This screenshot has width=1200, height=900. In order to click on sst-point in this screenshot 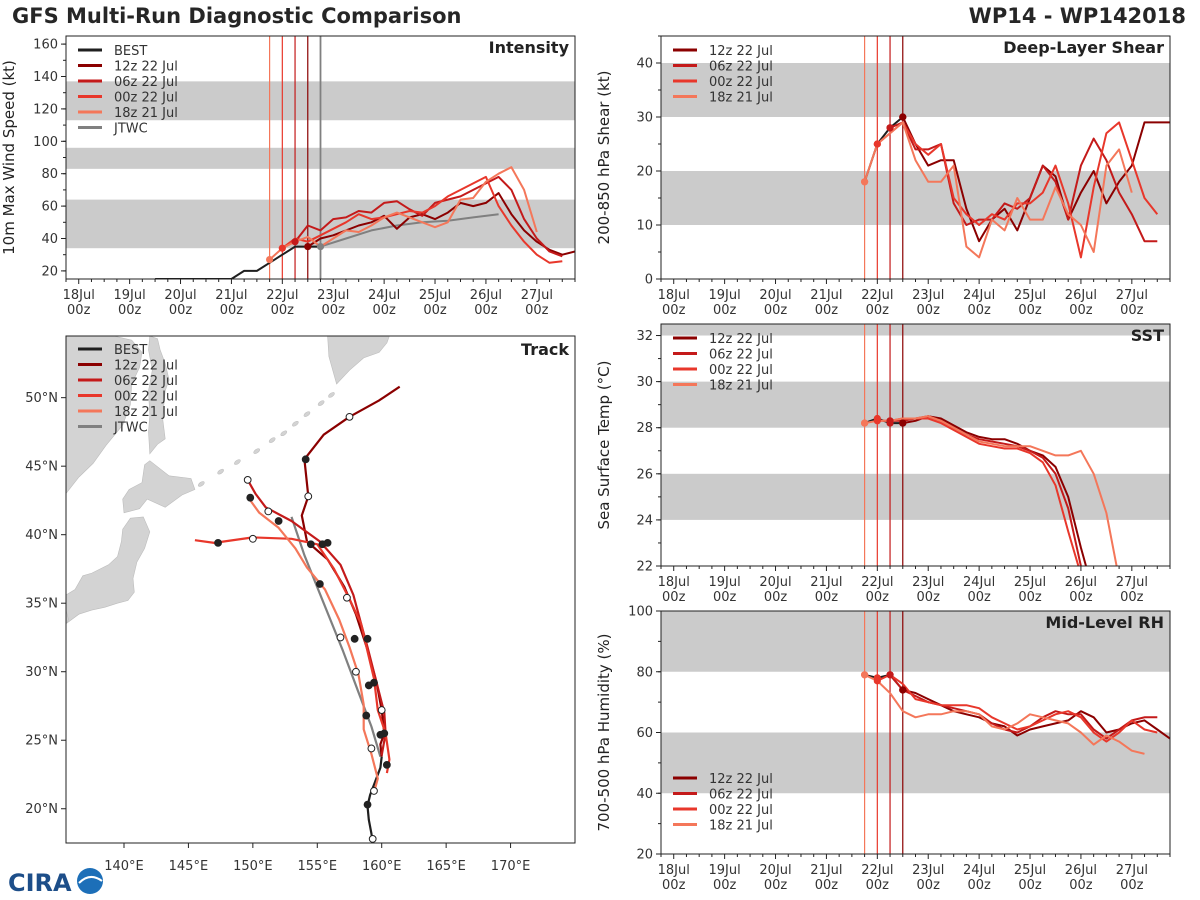, I will do `click(890, 421)`.